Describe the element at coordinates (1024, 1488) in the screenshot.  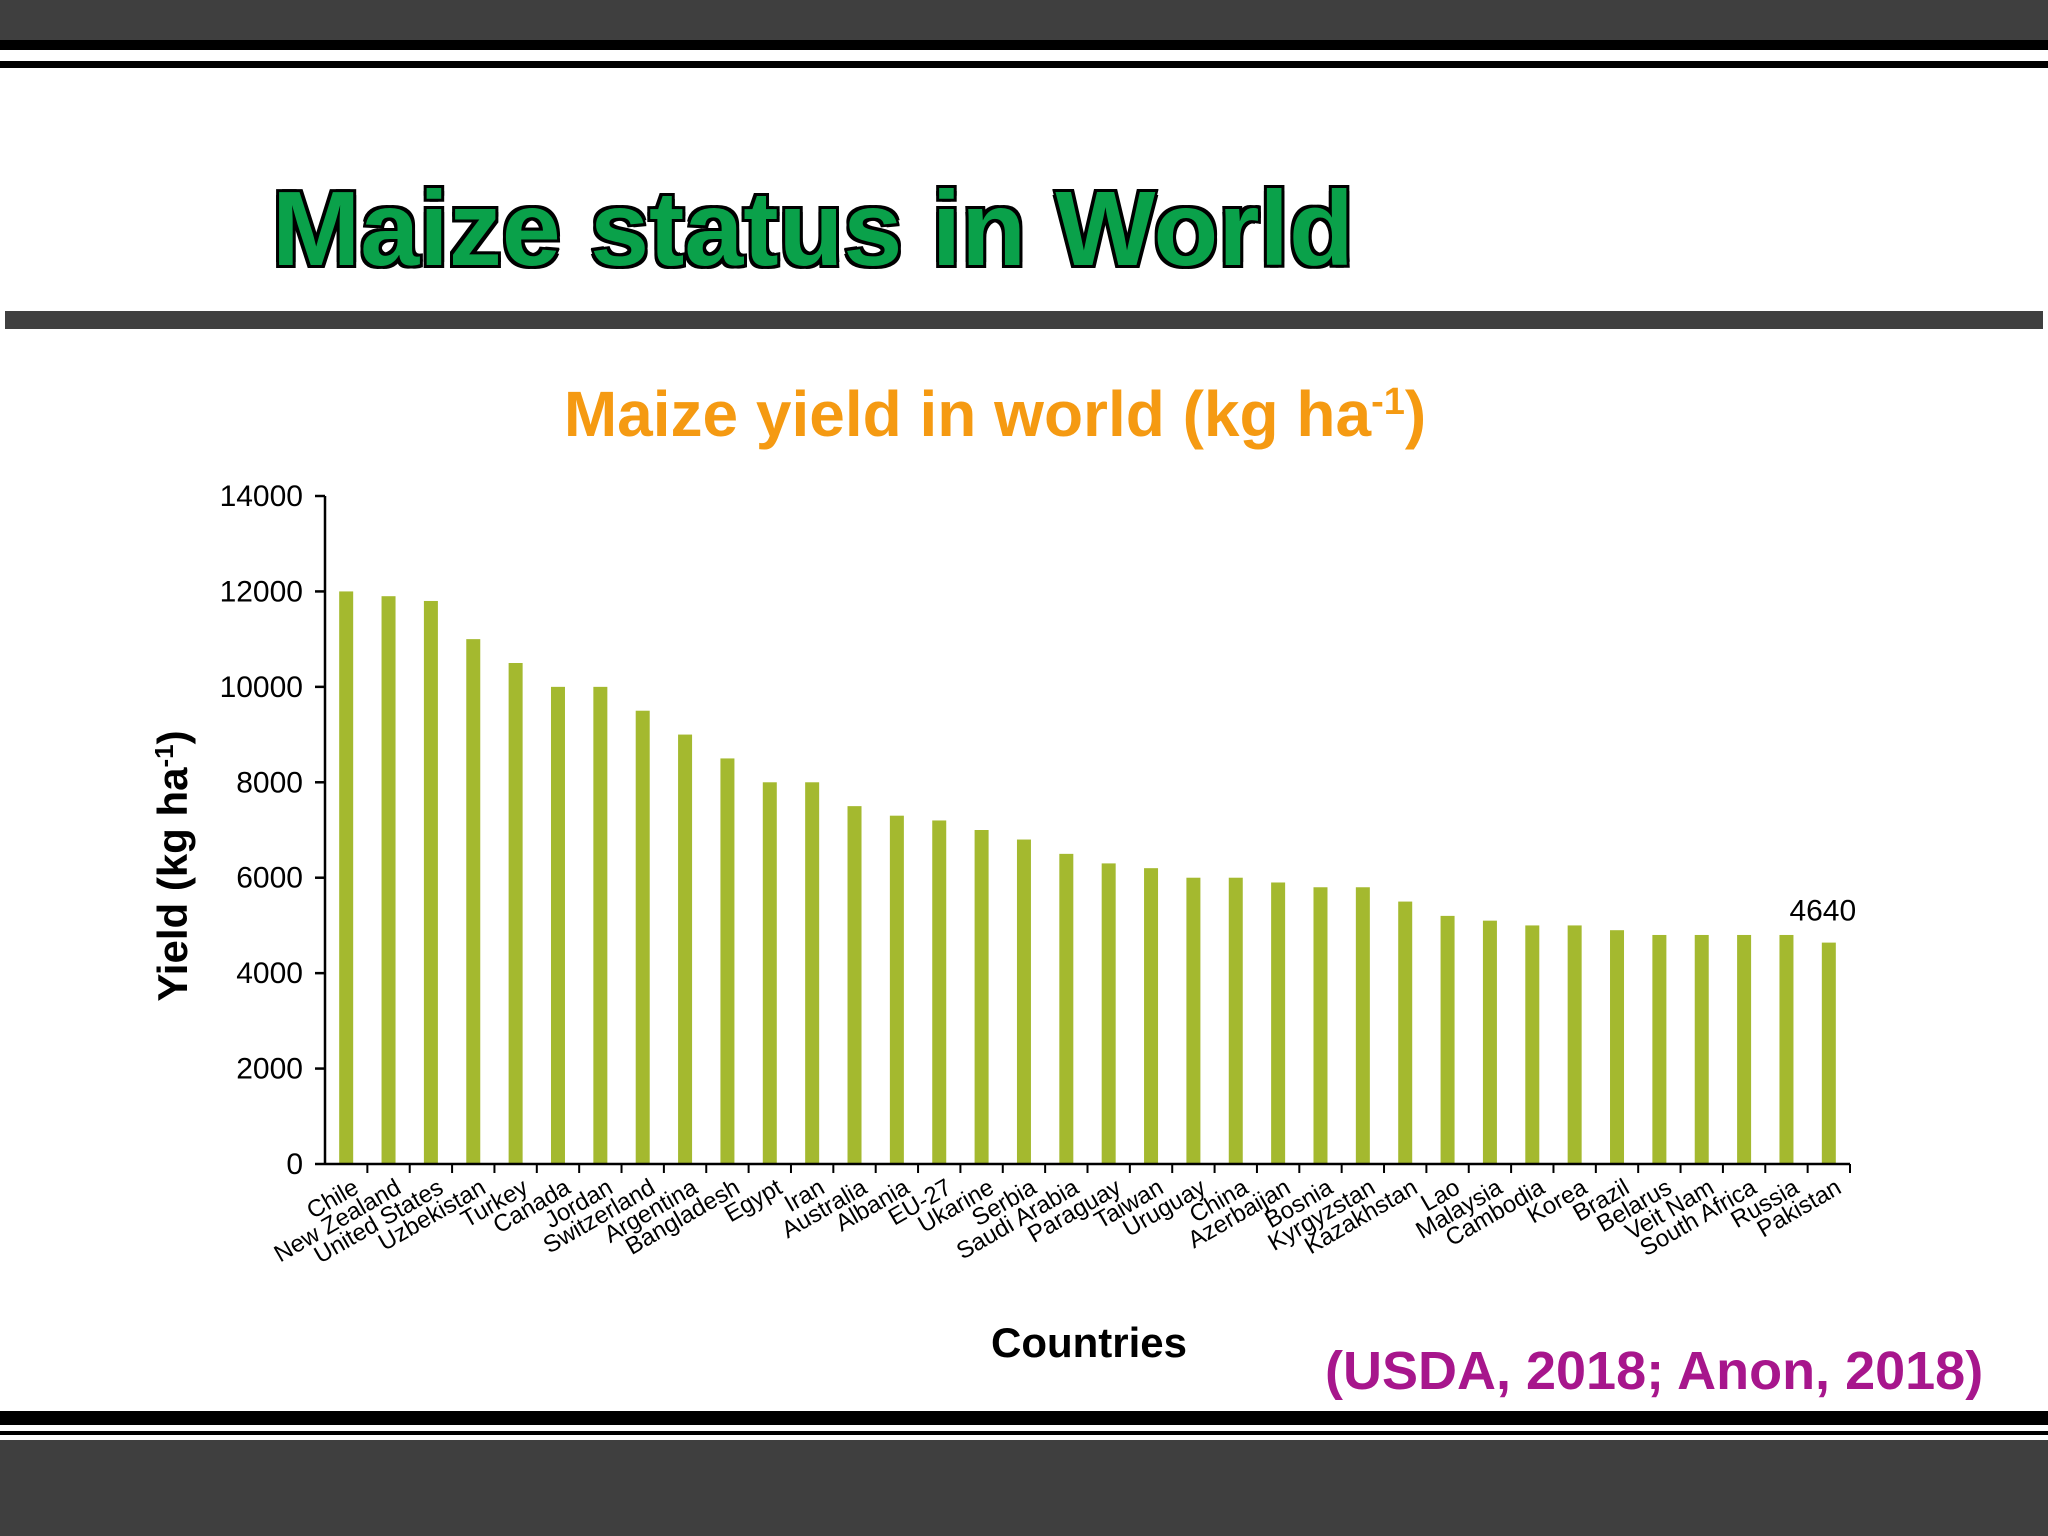
I see `bottom-band` at that location.